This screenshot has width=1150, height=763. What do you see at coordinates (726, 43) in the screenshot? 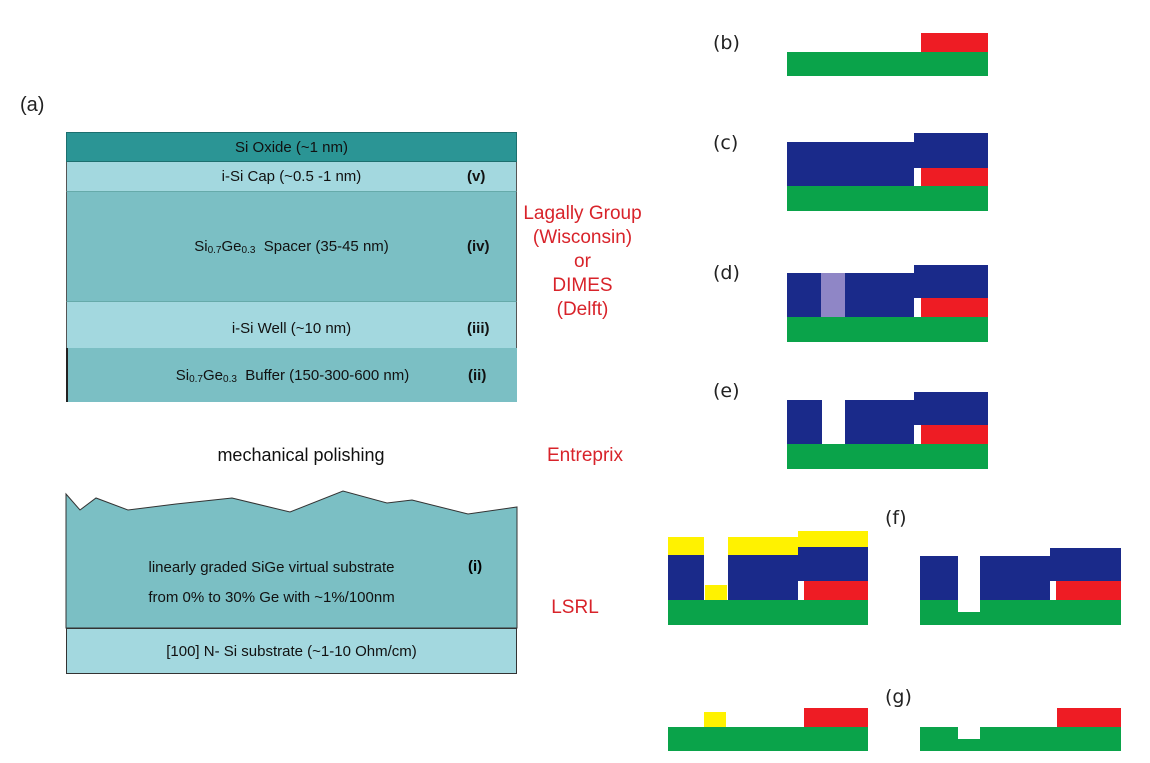
I see `panel-b-label: (b)` at bounding box center [726, 43].